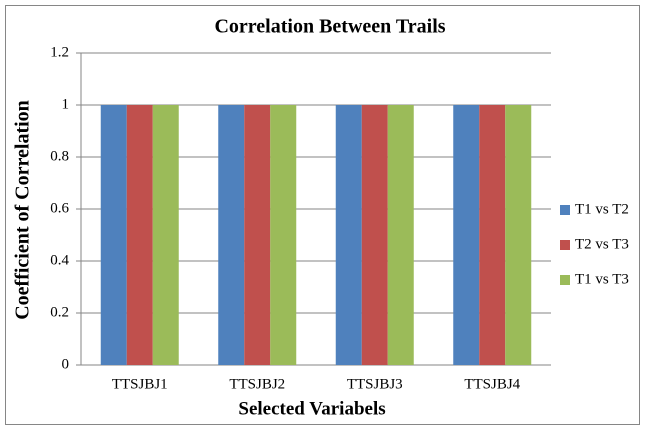 The width and height of the screenshot is (645, 430). I want to click on x-tick-label: TTSJBJ3, so click(375, 384).